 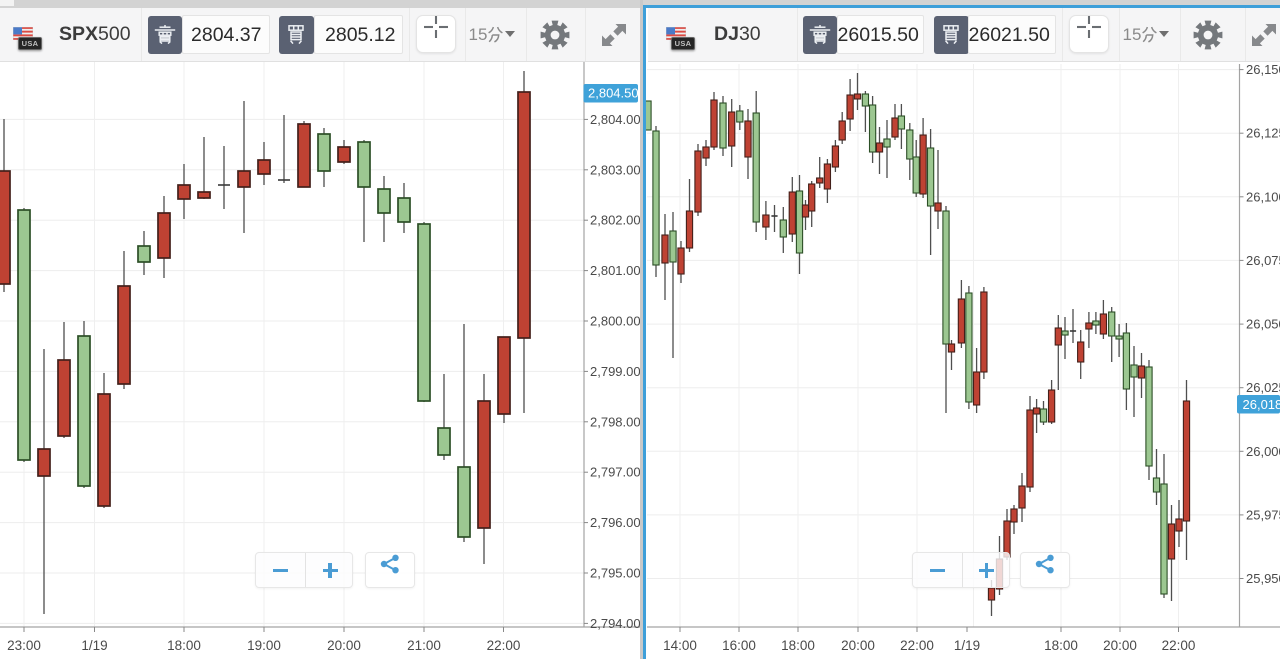 I want to click on svg-text: 14:00, so click(x=680, y=645).